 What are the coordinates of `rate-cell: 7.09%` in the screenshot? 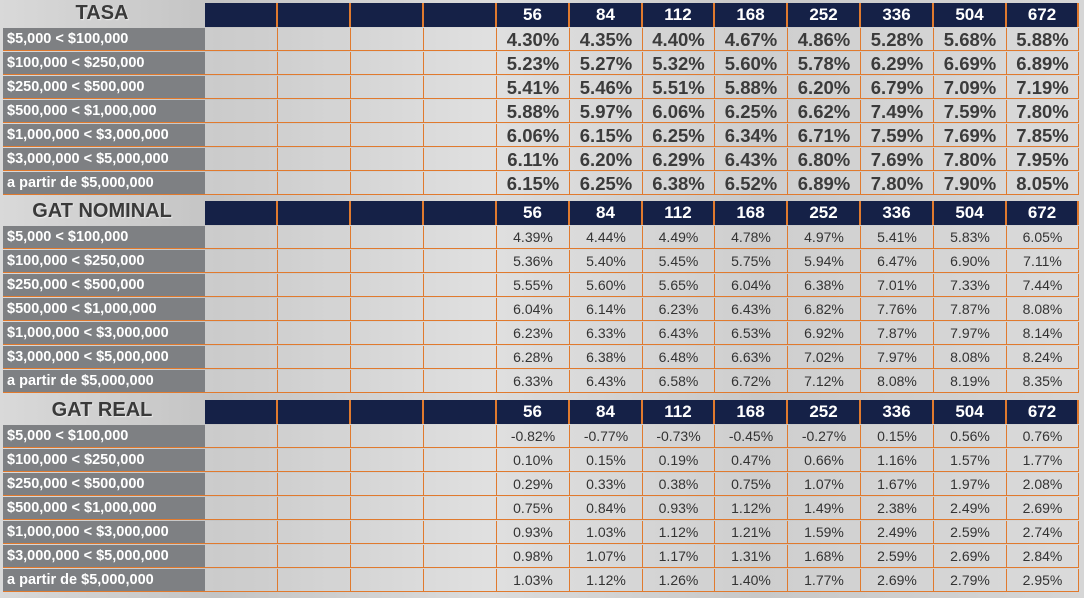 It's located at (970, 87).